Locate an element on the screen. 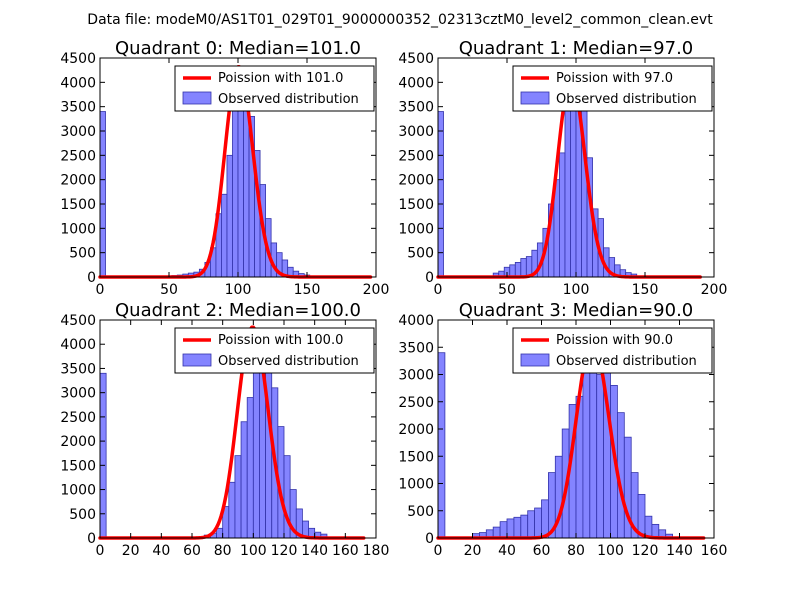 This screenshot has height=600, width=800. legend-label-poisson: Poission with 100.0 is located at coordinates (280, 340).